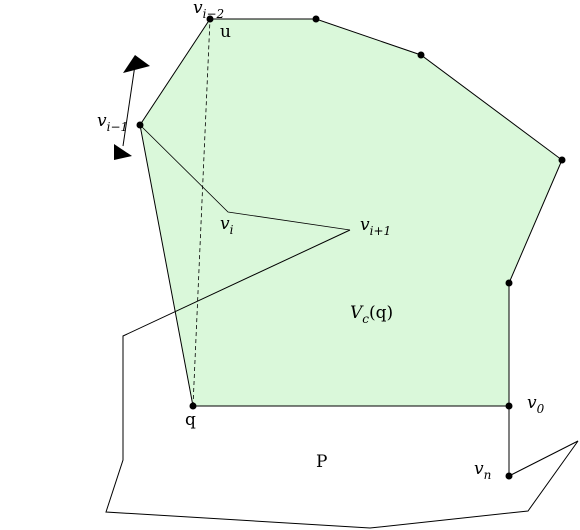 The width and height of the screenshot is (580, 530). What do you see at coordinates (321, 462) in the screenshot?
I see `label-p: P` at bounding box center [321, 462].